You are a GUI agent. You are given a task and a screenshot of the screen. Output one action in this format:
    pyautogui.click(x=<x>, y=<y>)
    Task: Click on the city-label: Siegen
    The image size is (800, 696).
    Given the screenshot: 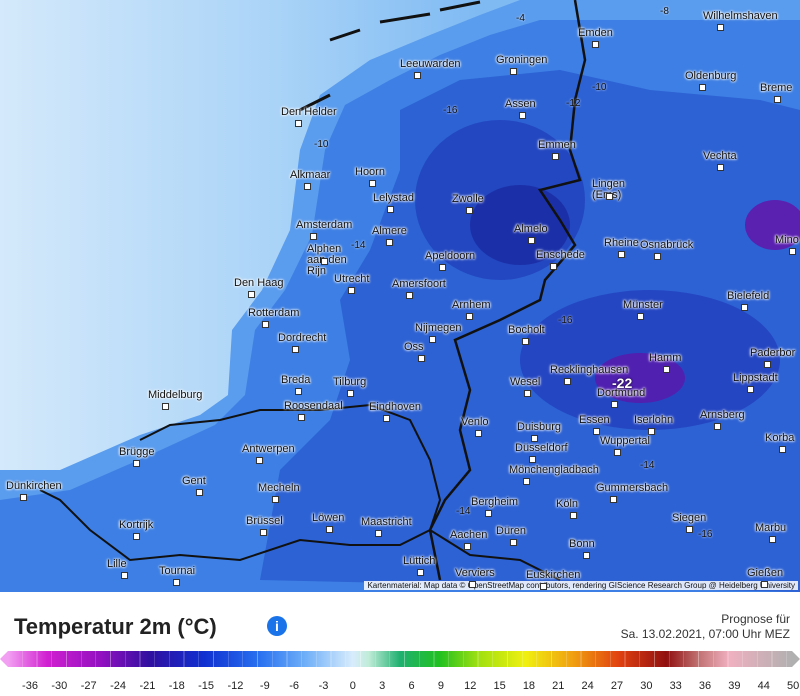 What is the action you would take?
    pyautogui.click(x=689, y=518)
    